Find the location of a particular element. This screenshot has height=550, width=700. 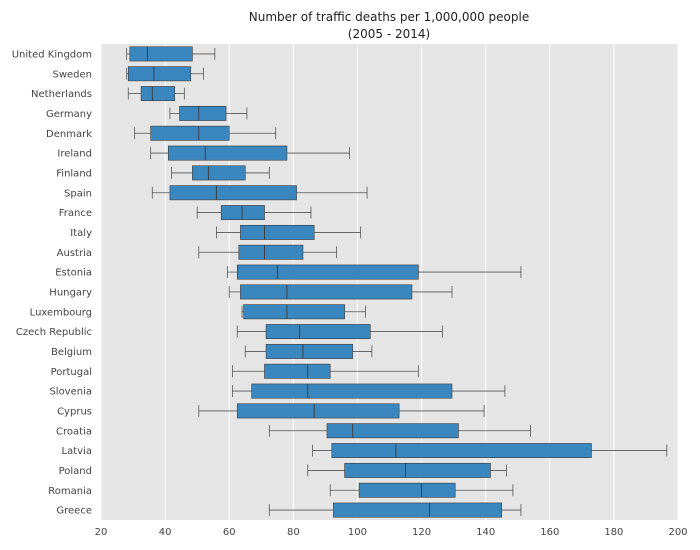

x-tick-label: 80 is located at coordinates (293, 532).